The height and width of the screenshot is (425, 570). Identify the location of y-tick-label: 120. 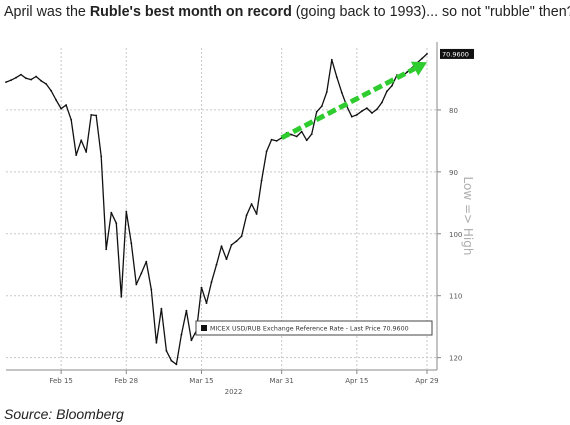
(455, 359).